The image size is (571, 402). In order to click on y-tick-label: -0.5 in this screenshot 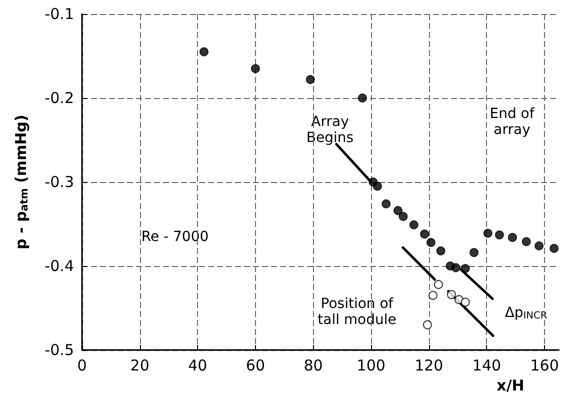, I will do `click(59, 350)`.